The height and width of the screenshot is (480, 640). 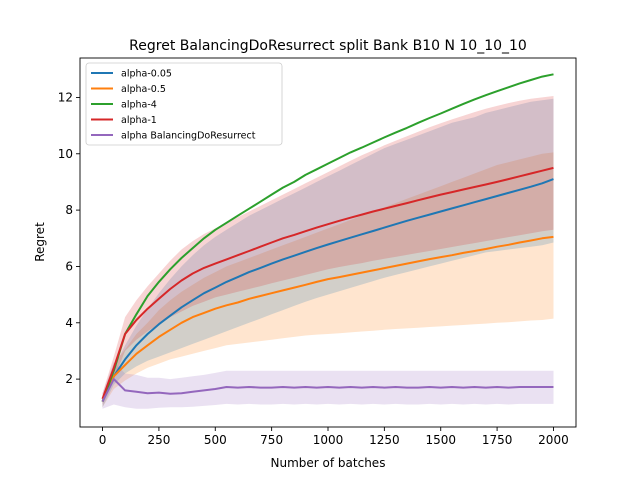 I want to click on x-axis-label: Number of batches, so click(x=328, y=463).